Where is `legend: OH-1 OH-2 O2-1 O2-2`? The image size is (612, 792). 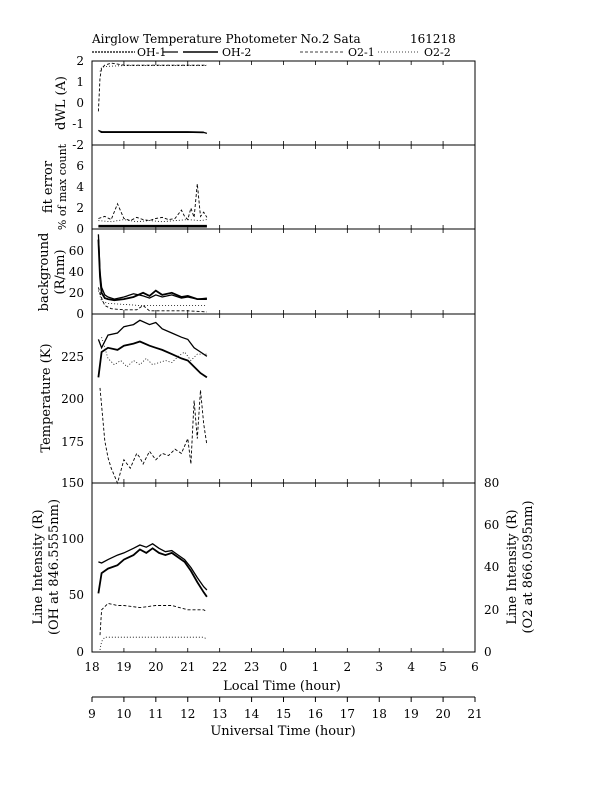 legend: OH-1 OH-2 O2-1 O2-2 is located at coordinates (271, 52).